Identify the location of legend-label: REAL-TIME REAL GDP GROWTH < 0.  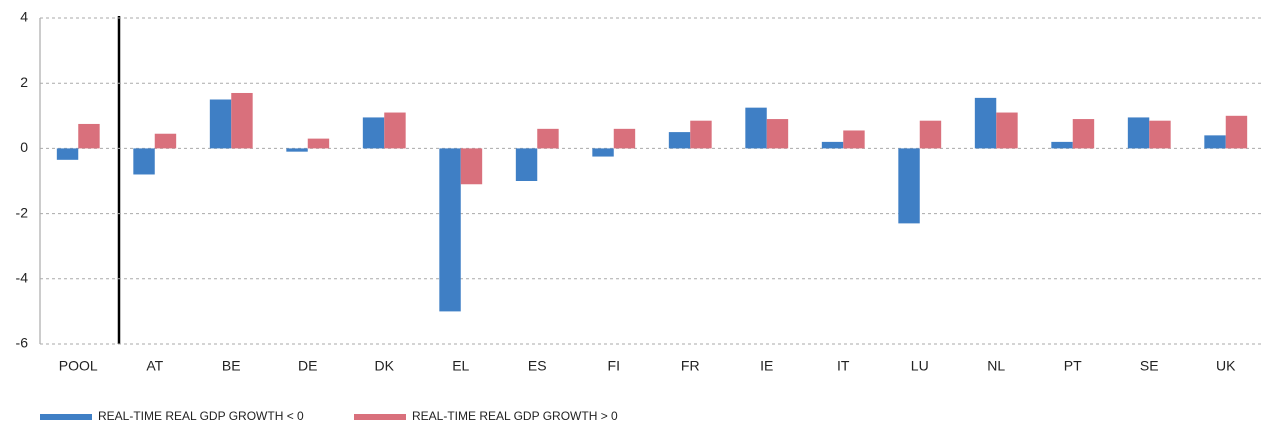
(201, 416).